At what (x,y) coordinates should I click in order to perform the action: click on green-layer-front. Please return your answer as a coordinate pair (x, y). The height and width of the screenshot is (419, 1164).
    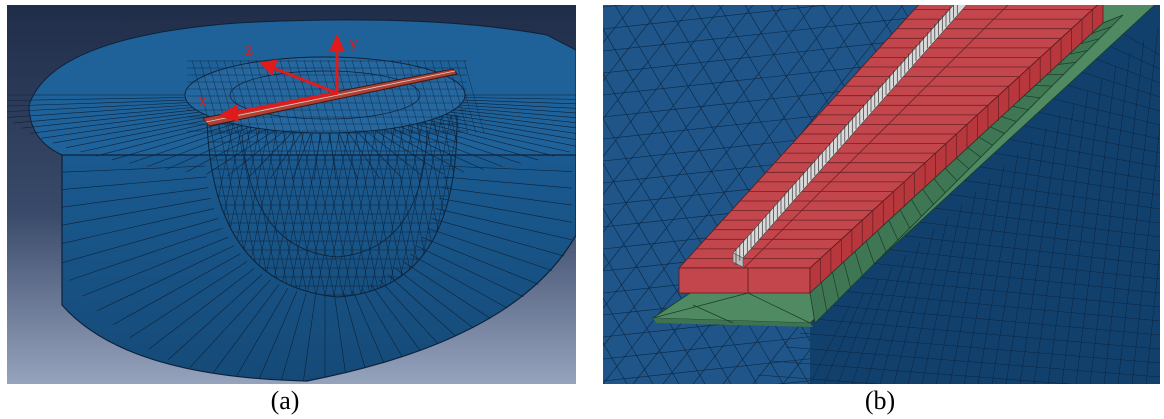
    Looking at the image, I should click on (733, 322).